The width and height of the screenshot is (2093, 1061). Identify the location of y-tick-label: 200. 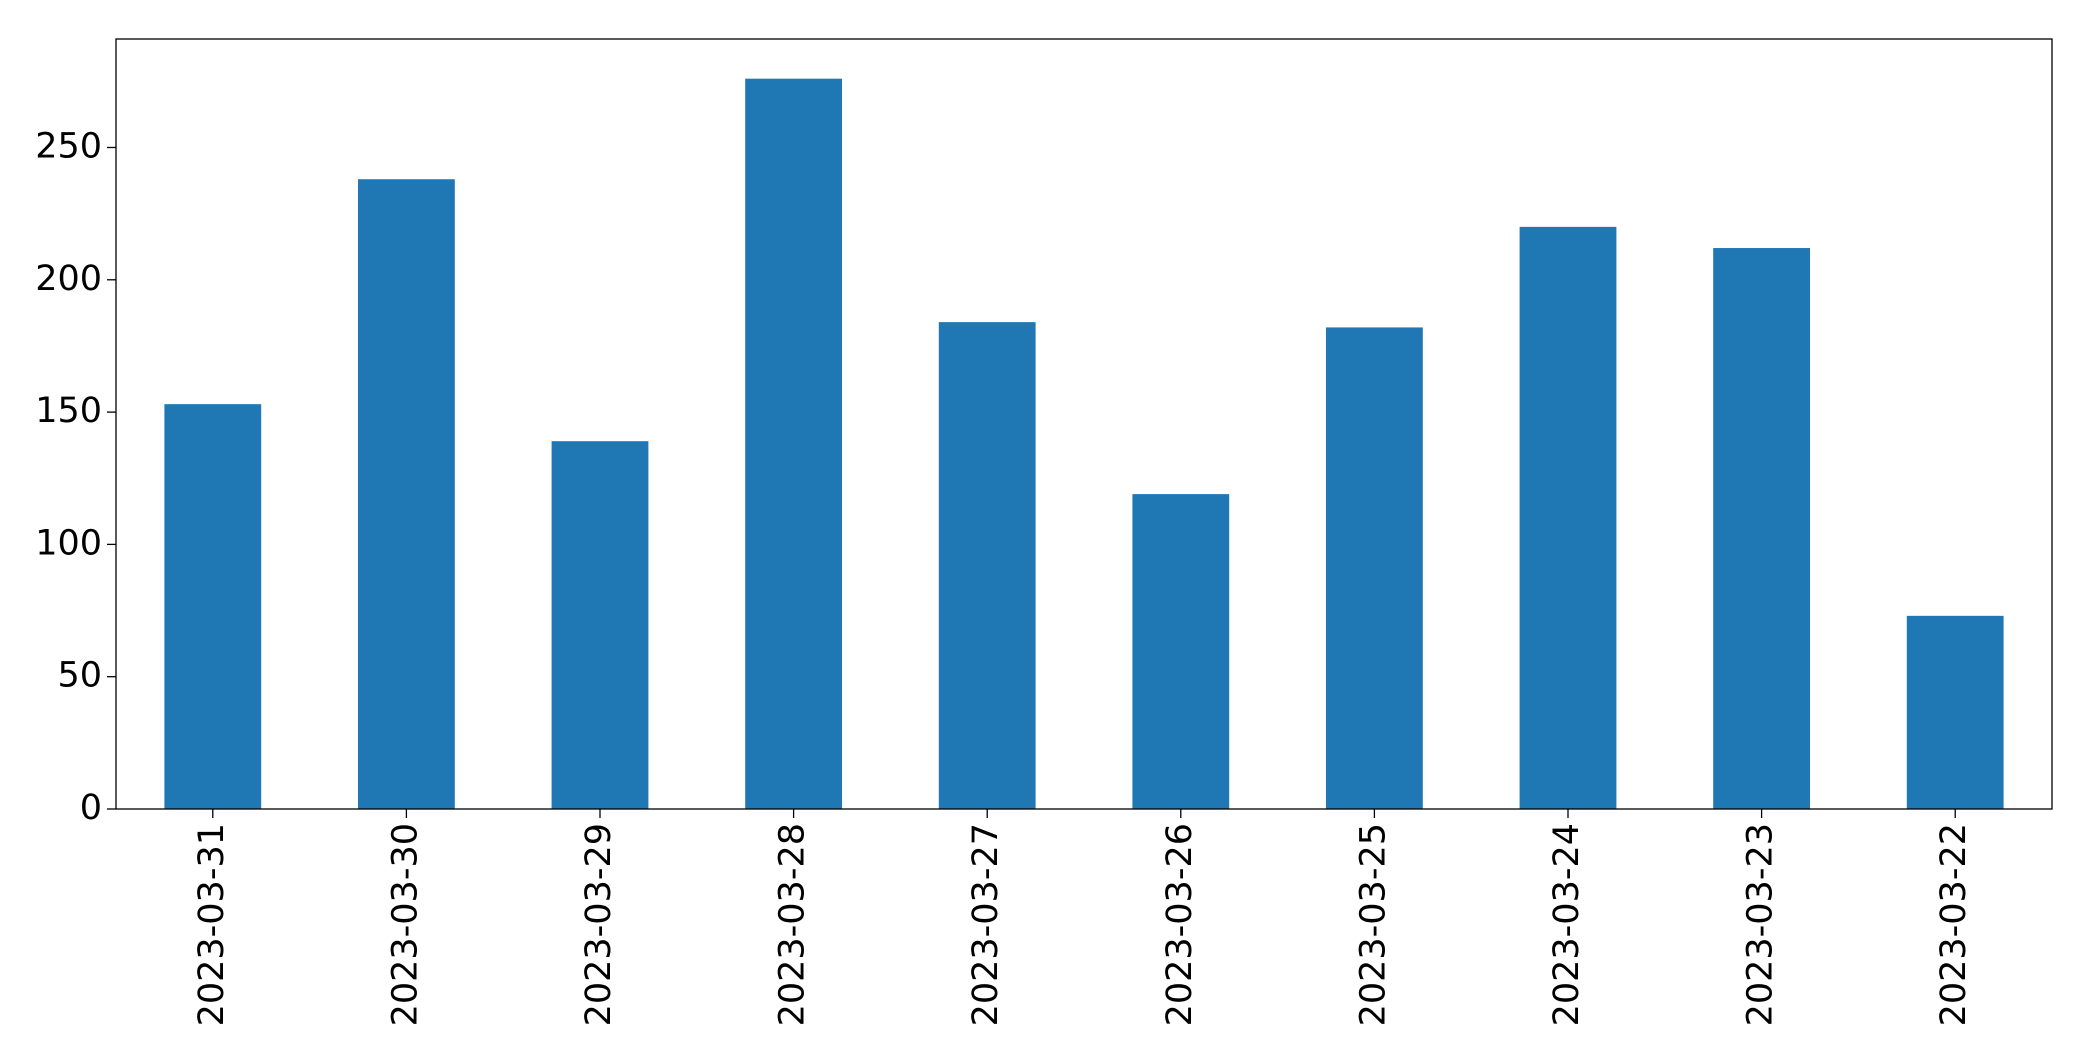
(68, 279).